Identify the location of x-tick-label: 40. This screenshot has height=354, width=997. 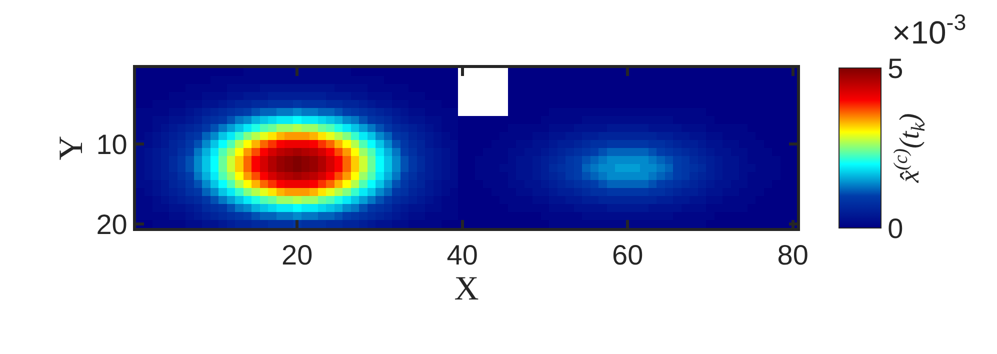
(462, 255).